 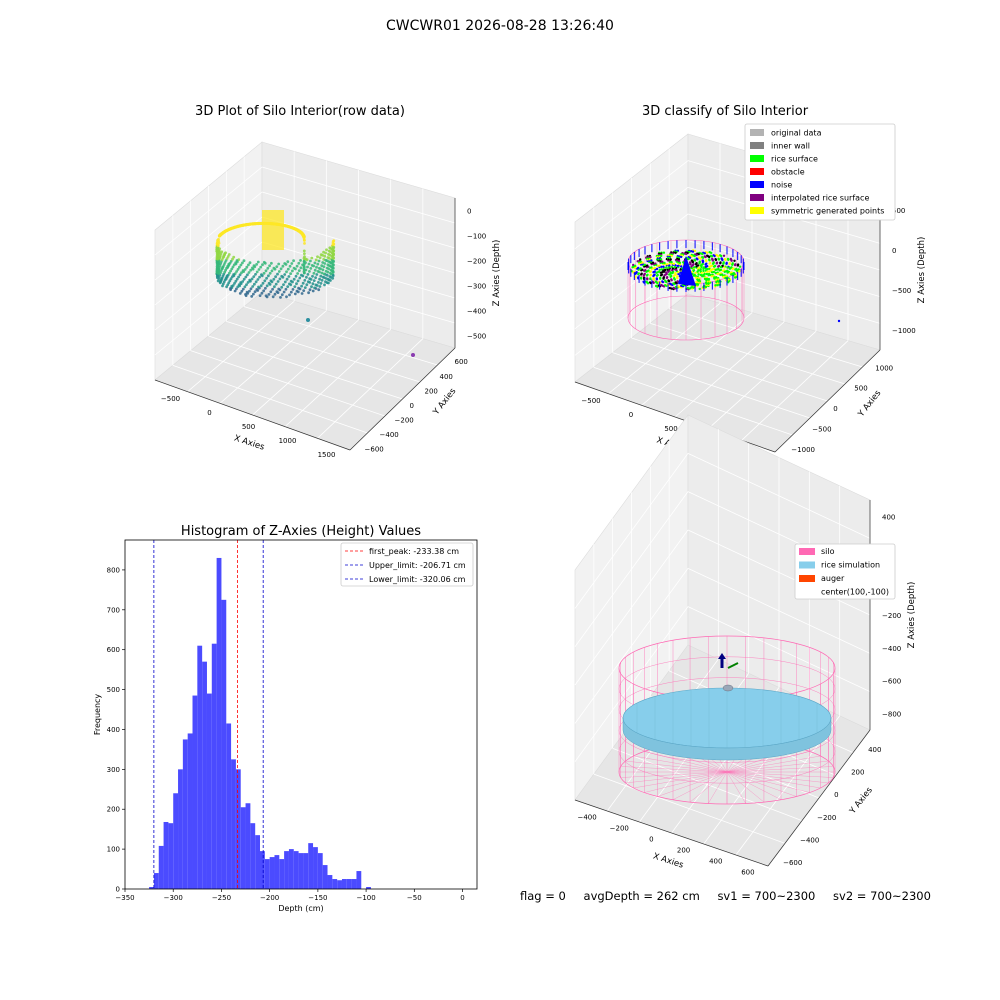 What do you see at coordinates (631, 531) in the screenshot?
I see `p4-grid-left` at bounding box center [631, 531].